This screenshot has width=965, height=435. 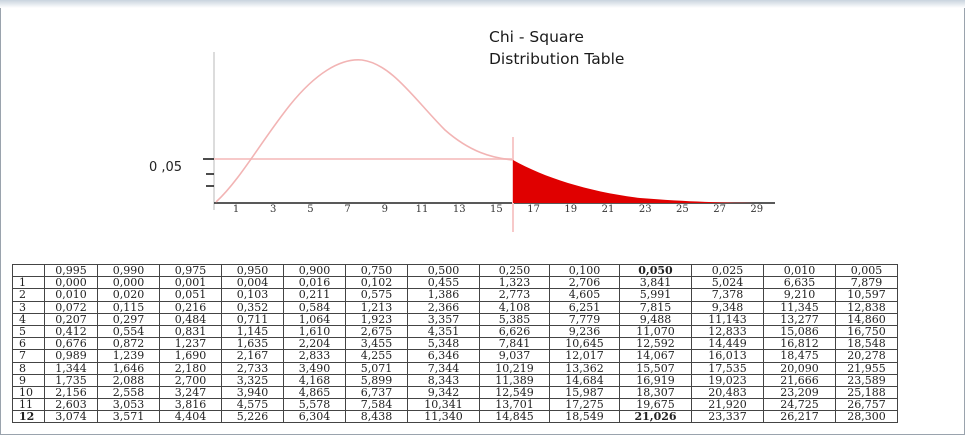 I want to click on df-cell: 12, so click(x=28, y=417).